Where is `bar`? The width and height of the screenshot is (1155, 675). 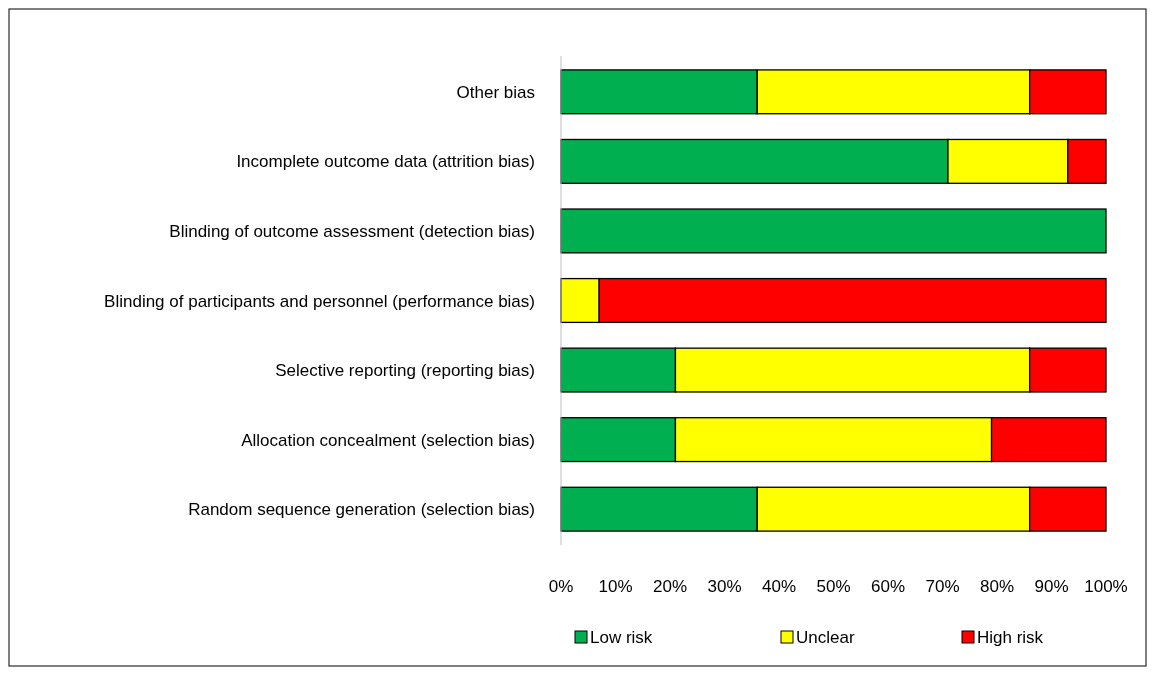 bar is located at coordinates (833, 231).